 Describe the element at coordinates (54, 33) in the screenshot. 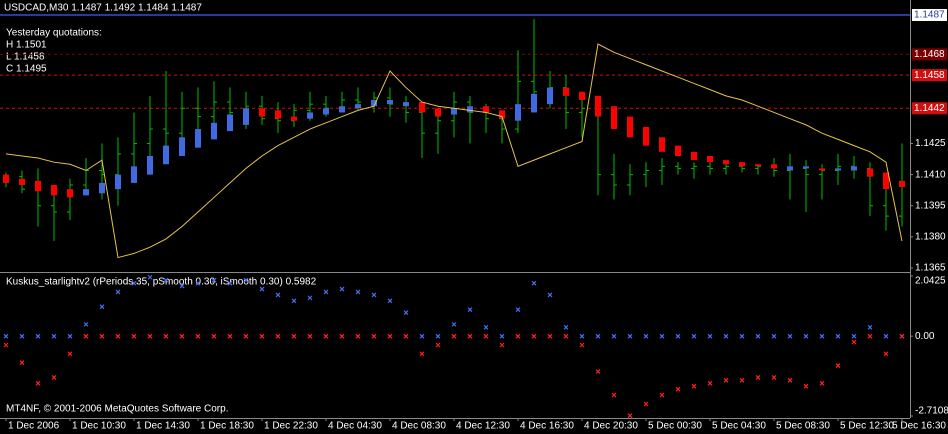

I see `annotation: Yesterday quotations:` at that location.